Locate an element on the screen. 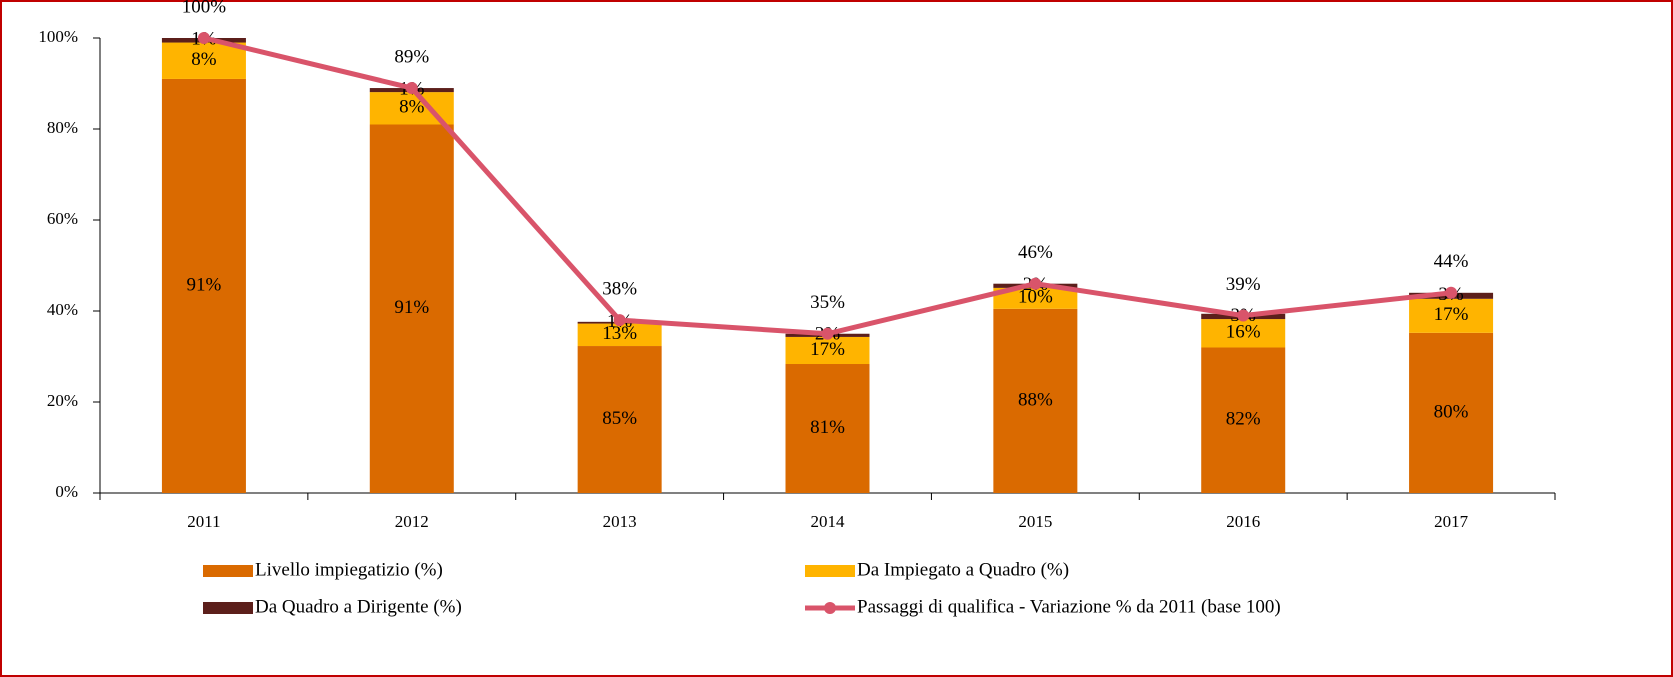  bar-value-label: 88% is located at coordinates (1035, 399).